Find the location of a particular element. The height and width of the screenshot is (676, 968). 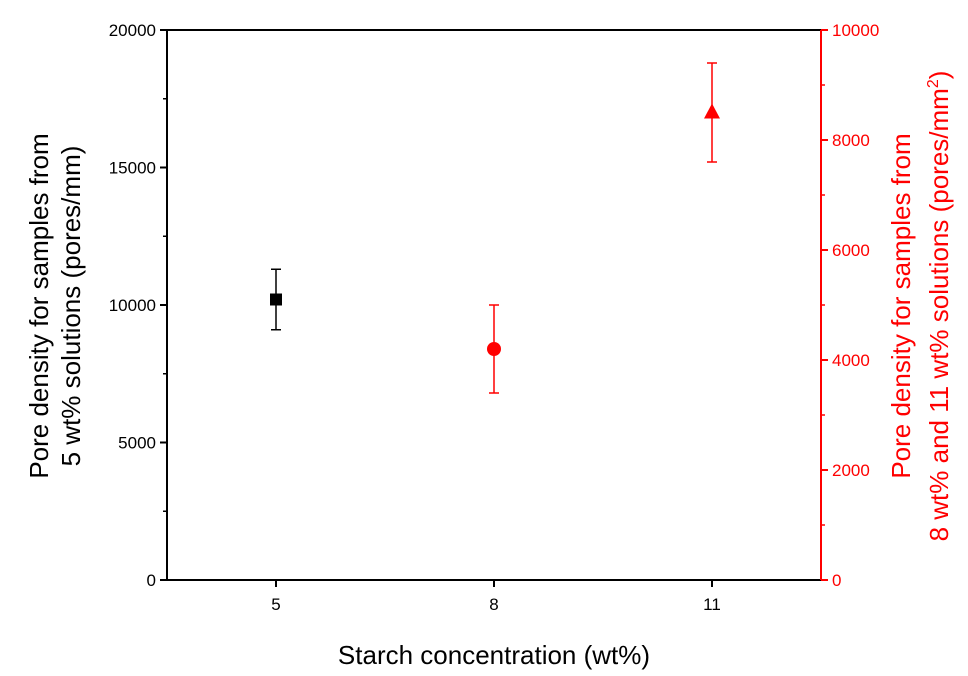

right-y-tick-label: 6000 is located at coordinates (851, 250).